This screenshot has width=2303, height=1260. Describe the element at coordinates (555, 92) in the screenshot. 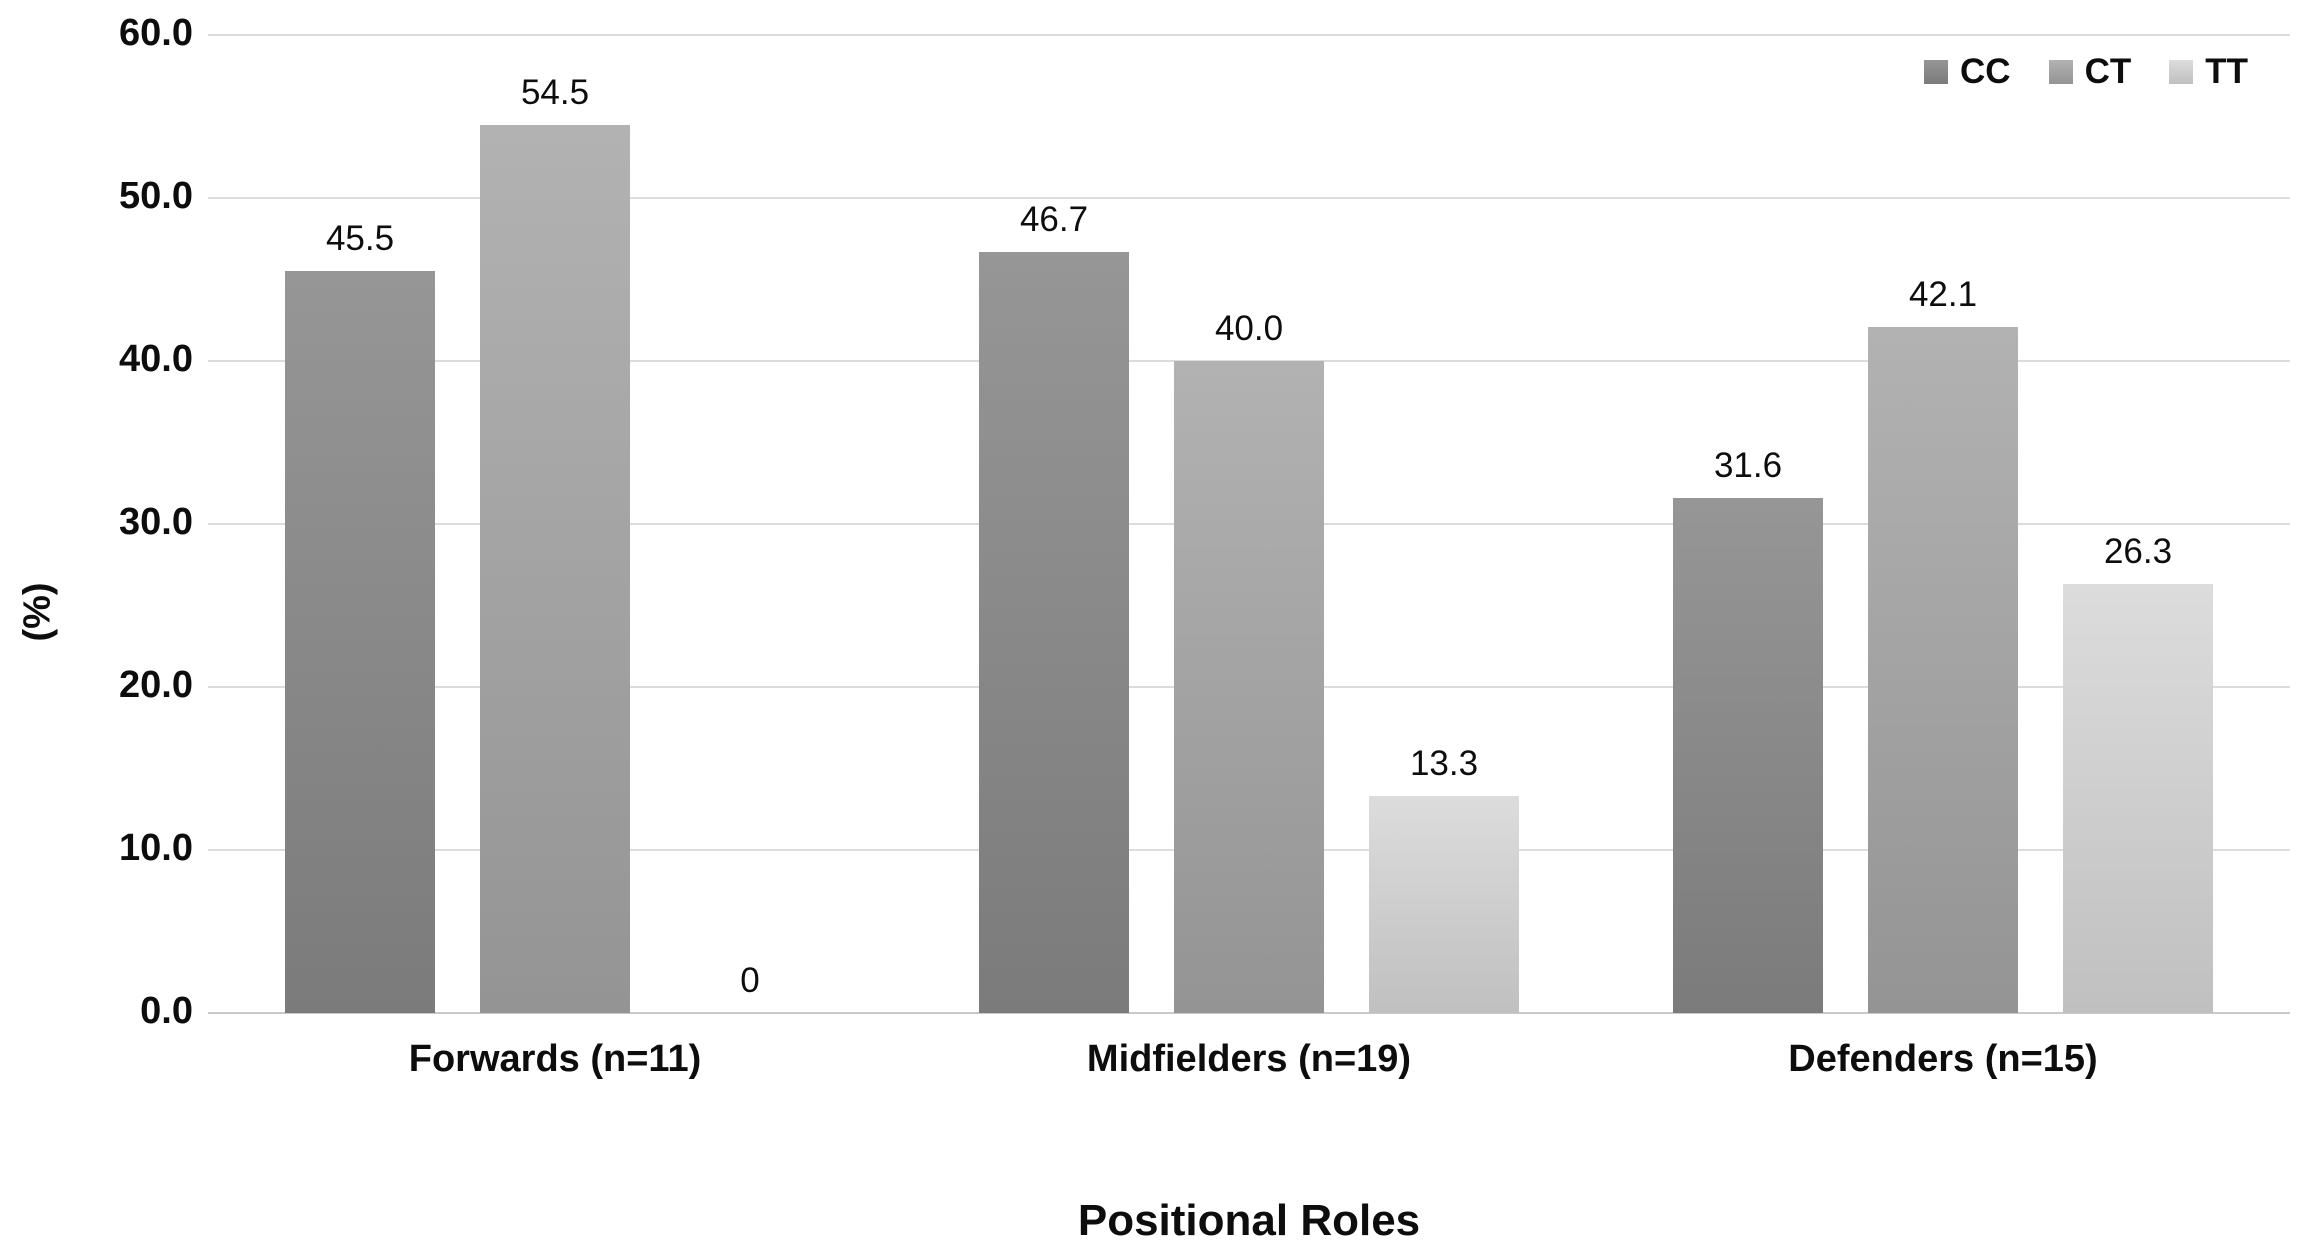

I see `value-label: 54.5` at that location.